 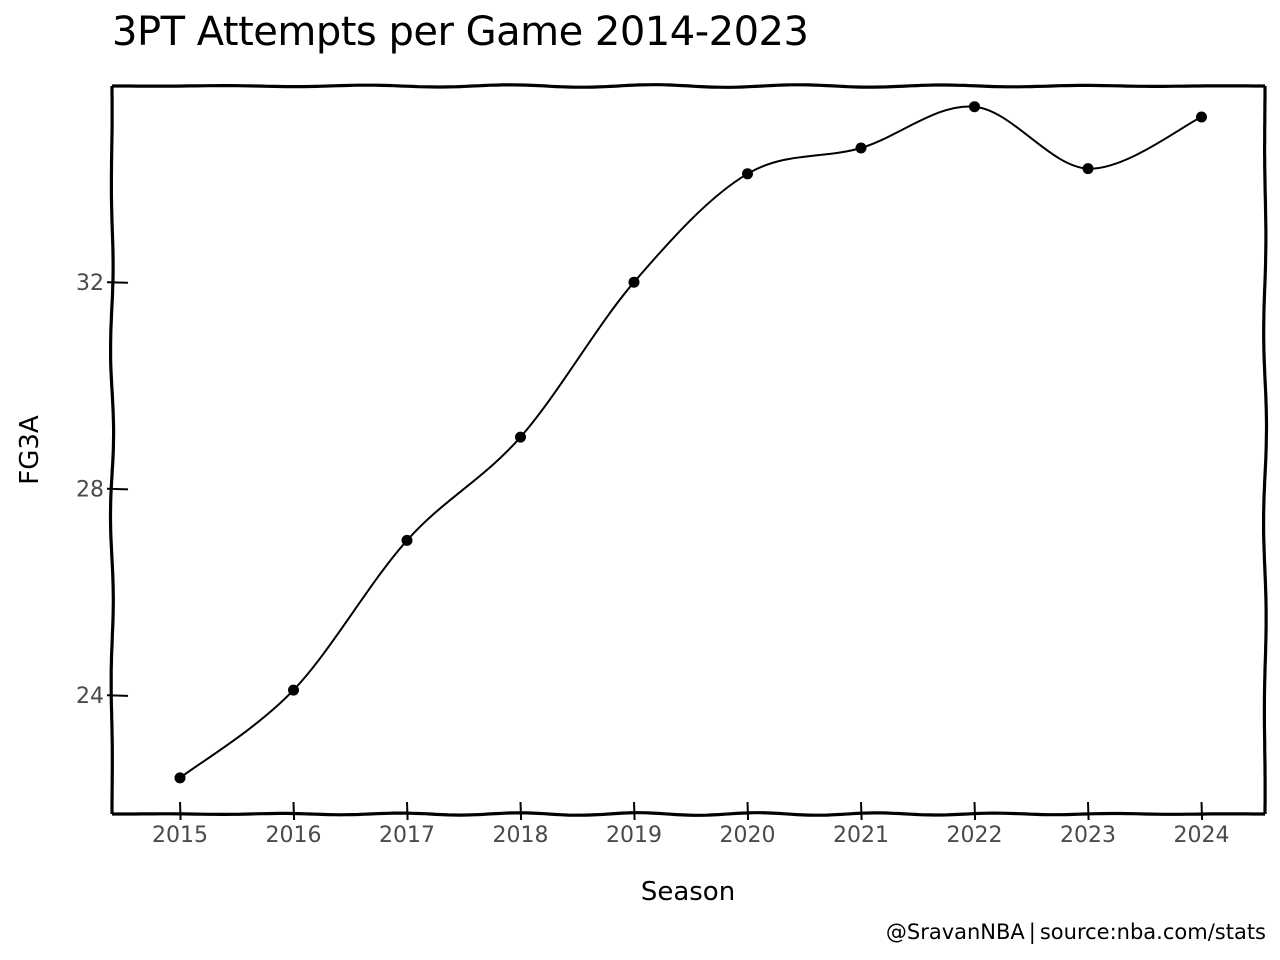 I want to click on data-point-2020, so click(x=747, y=174).